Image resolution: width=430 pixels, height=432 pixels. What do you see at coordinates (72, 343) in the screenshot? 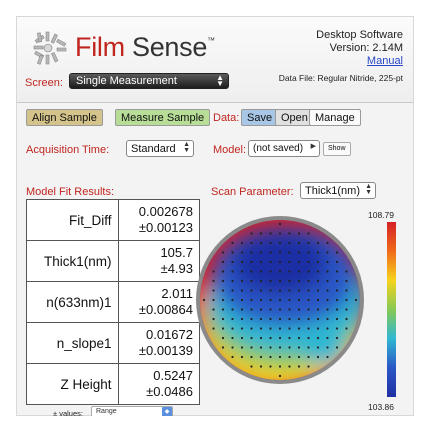
I see `param-name: n_slope1` at bounding box center [72, 343].